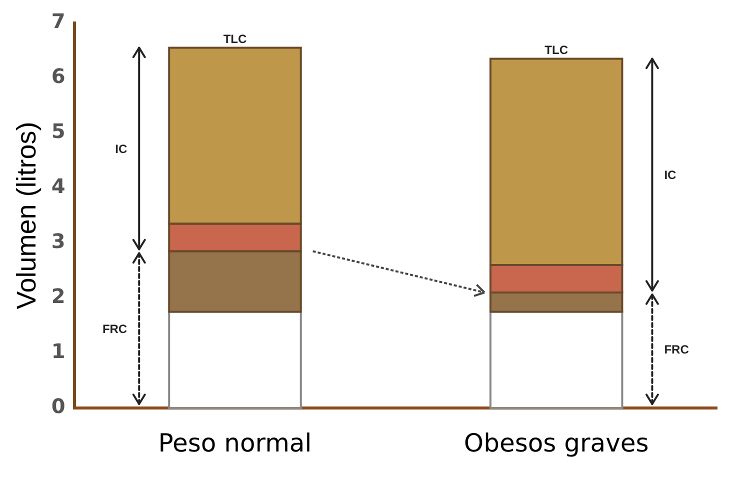 The image size is (735, 490). What do you see at coordinates (556, 443) in the screenshot?
I see `x-tick-label: Obesos graves` at bounding box center [556, 443].